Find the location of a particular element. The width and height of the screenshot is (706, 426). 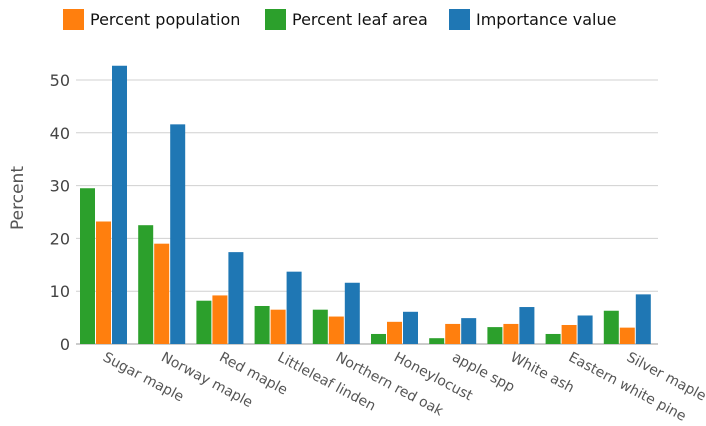

legend-label-percent-population: Percent population is located at coordinates (165, 19).